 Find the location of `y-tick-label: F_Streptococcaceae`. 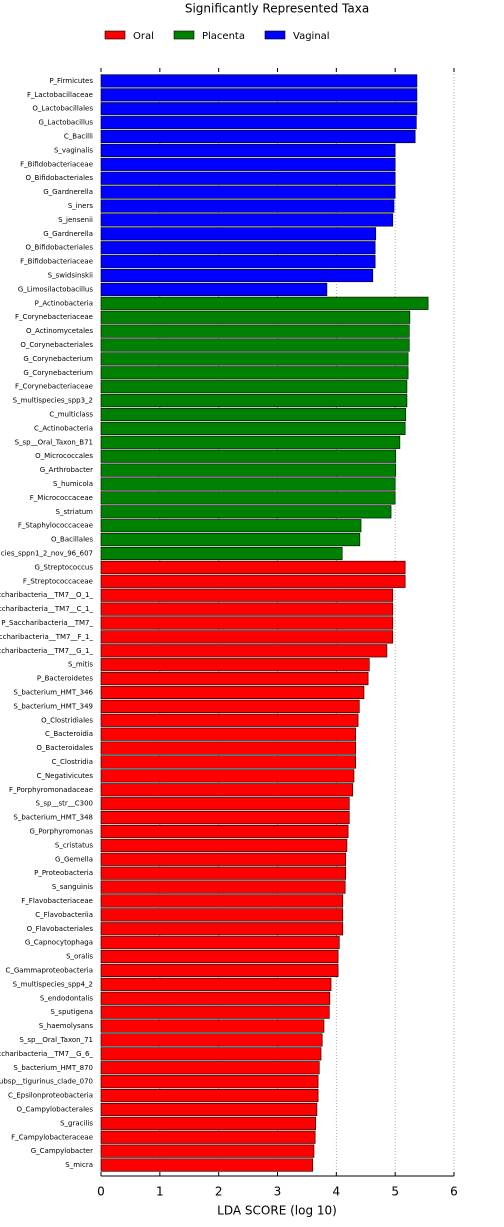

y-tick-label: F_Streptococcaceae is located at coordinates (58, 581).